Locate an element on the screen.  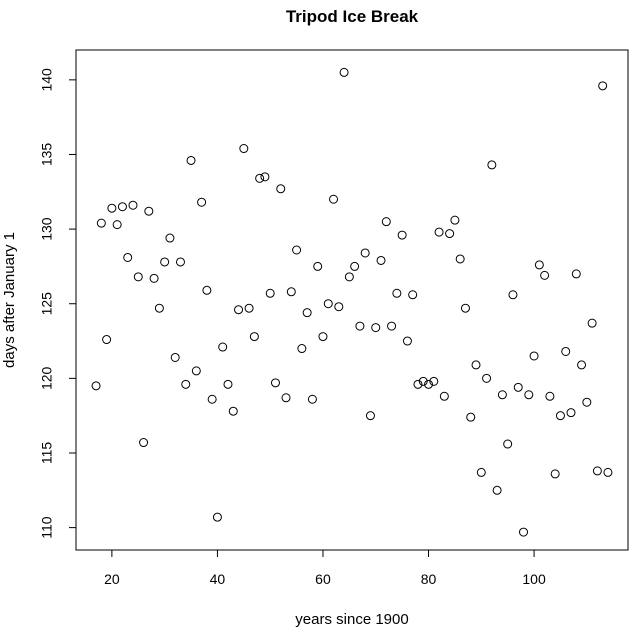
y-tick-label: 125 is located at coordinates (47, 304).